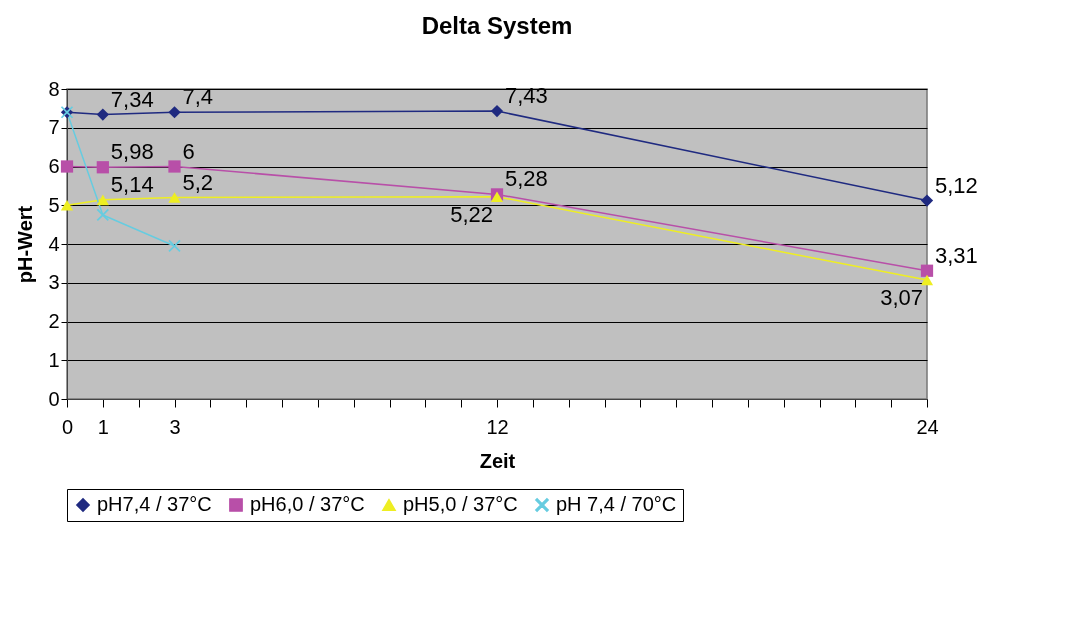 The height and width of the screenshot is (639, 1069). Describe the element at coordinates (460, 504) in the screenshot. I see `legend-label: pH5,0 / 37°C` at that location.